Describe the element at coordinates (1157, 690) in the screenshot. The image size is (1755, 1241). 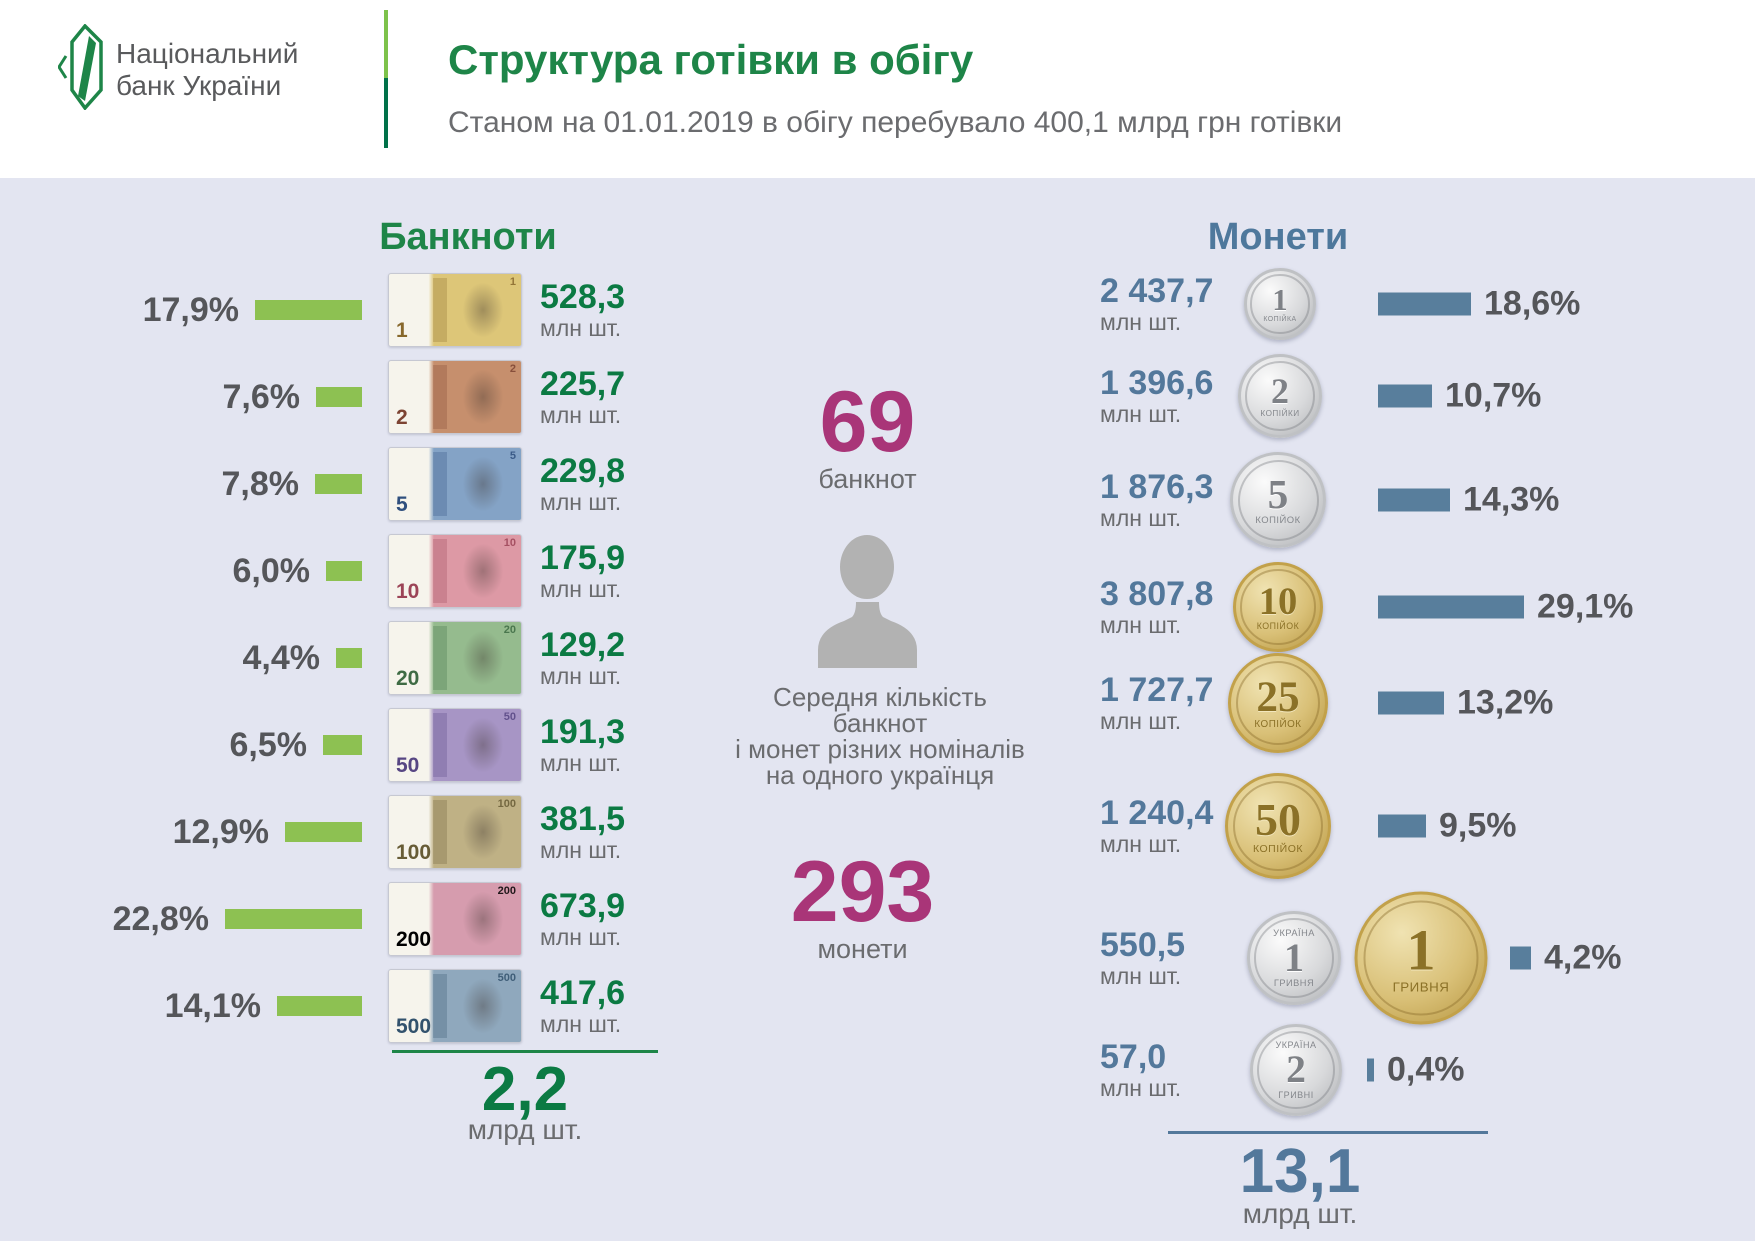
I see `coin-count-value: 1 727,7` at that location.